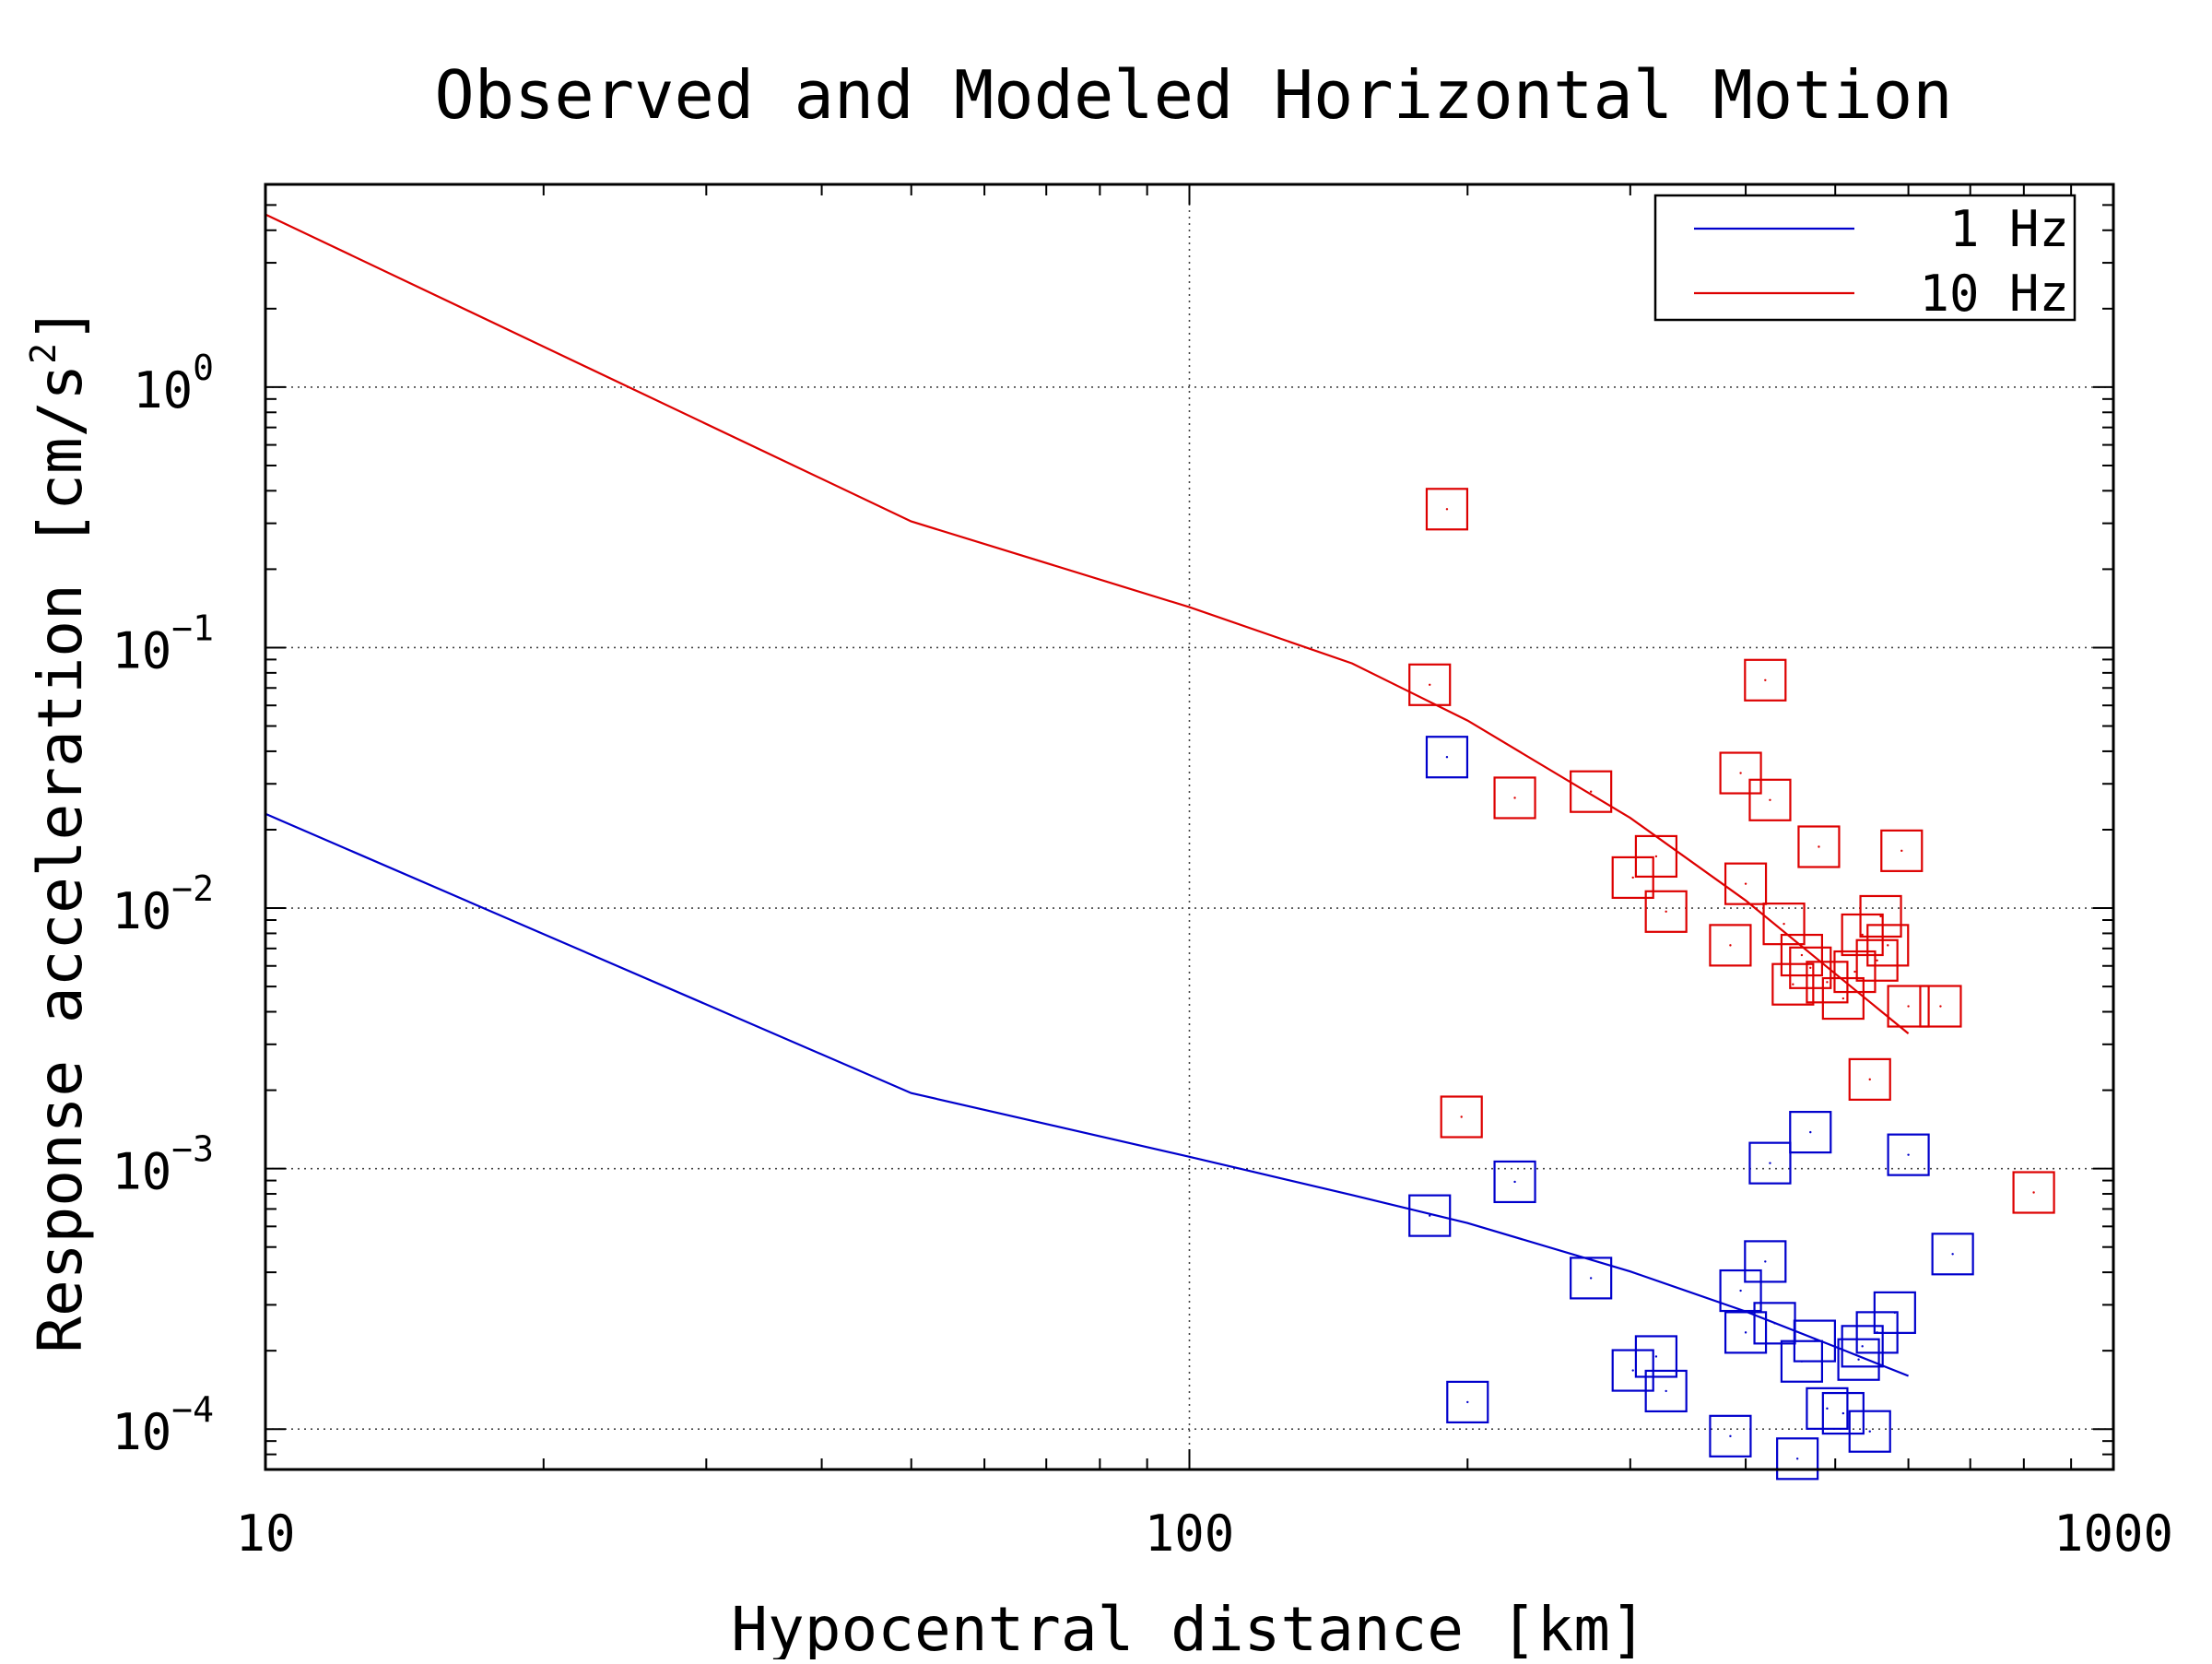 Image resolution: width=2212 pixels, height=1664 pixels. Describe the element at coordinates (1190, 1534) in the screenshot. I see `x-tick-label: 100` at that location.